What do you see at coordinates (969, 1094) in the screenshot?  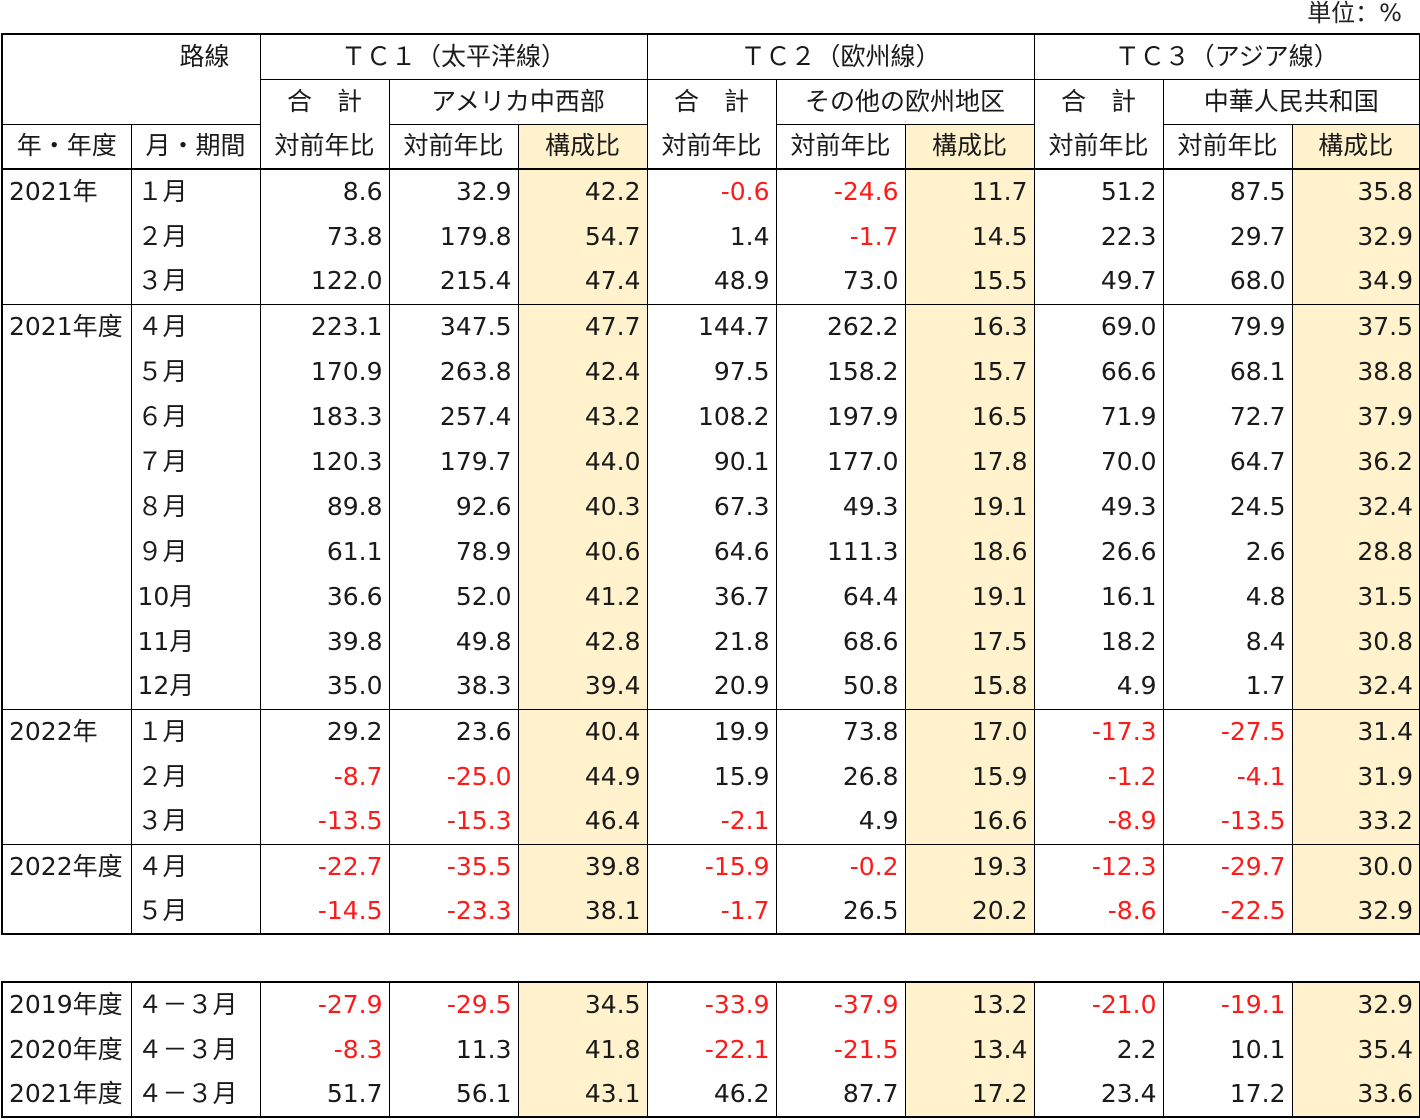 I see `share-cell: 17.2` at bounding box center [969, 1094].